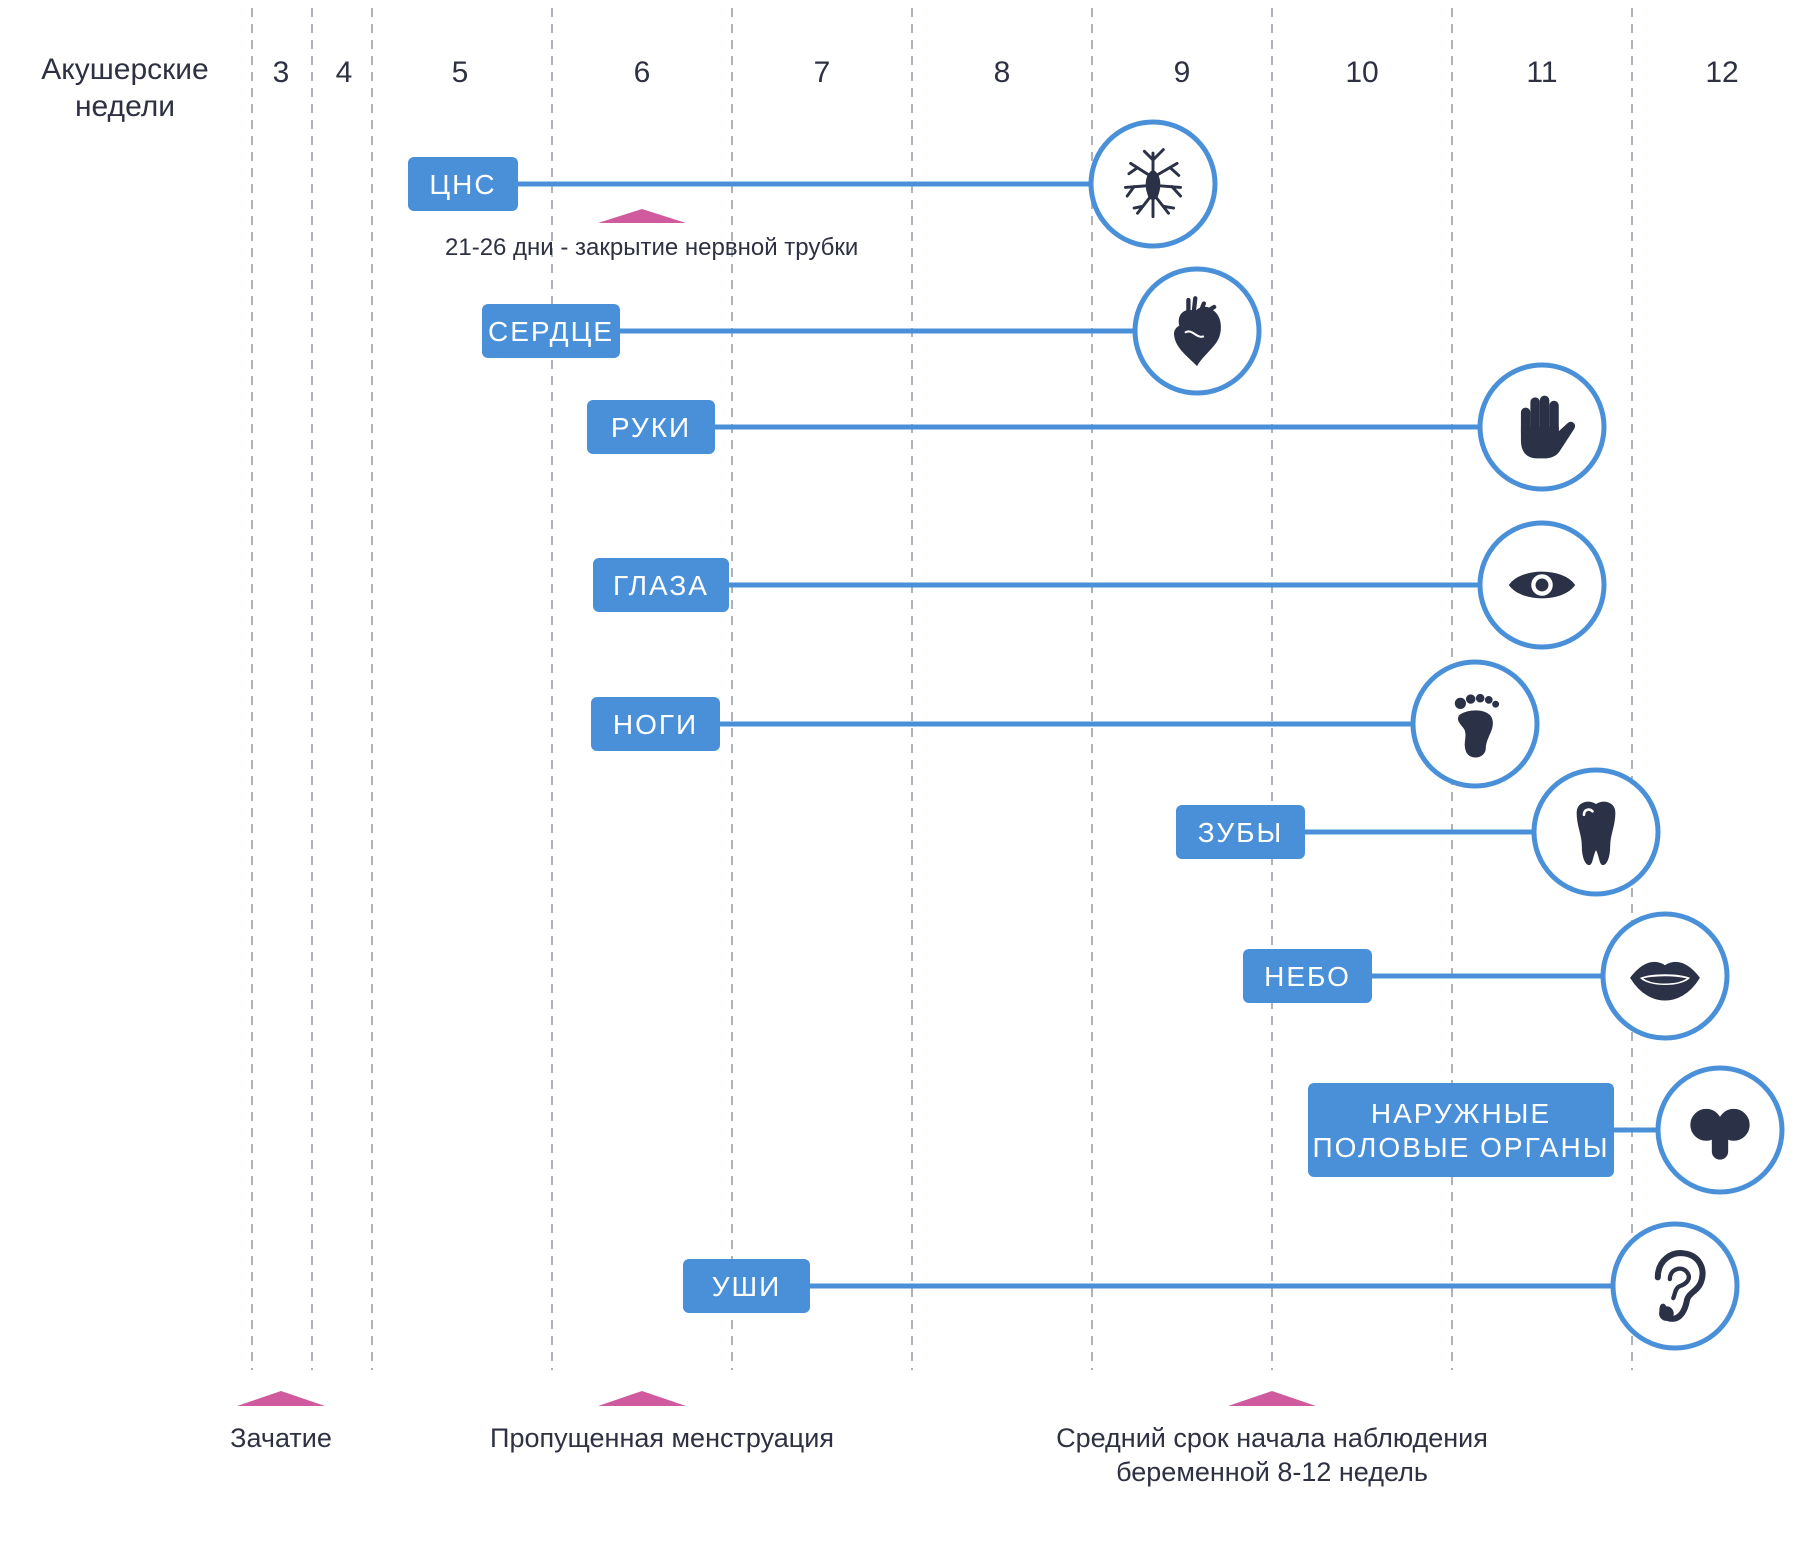 This screenshot has width=1800, height=1554. Describe the element at coordinates (1065, 724) in the screenshot. I see `organ-5-row: НОГИ` at that location.